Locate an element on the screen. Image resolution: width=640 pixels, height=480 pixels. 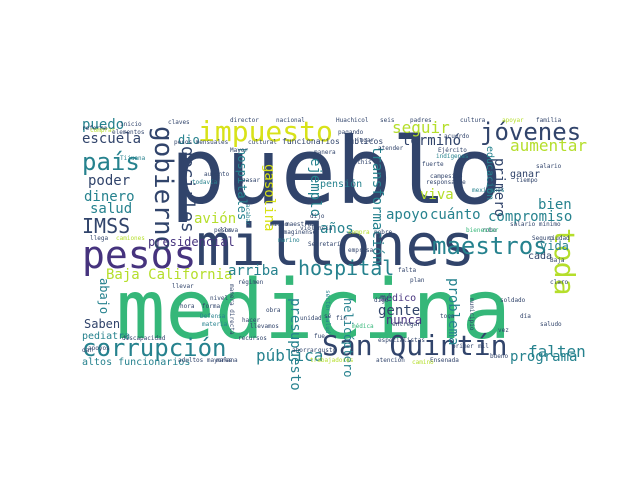
word: claro is located at coordinates (559, 282).